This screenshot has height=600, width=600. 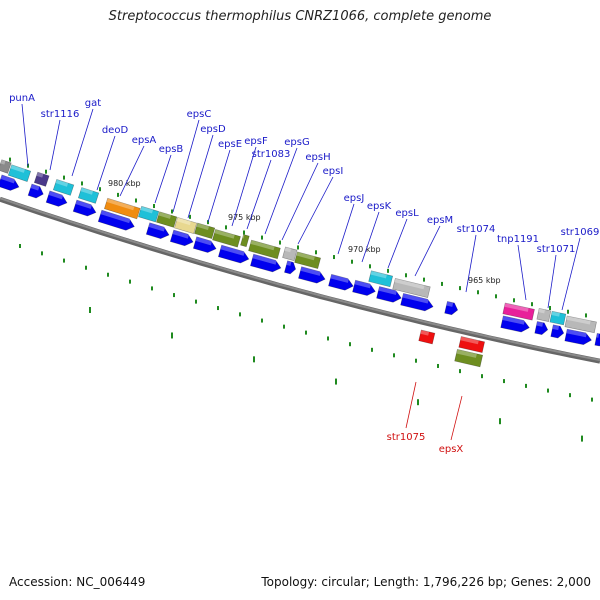 What do you see at coordinates (77, 582) in the screenshot?
I see `accession-label: Accession: NC_006449` at bounding box center [77, 582].